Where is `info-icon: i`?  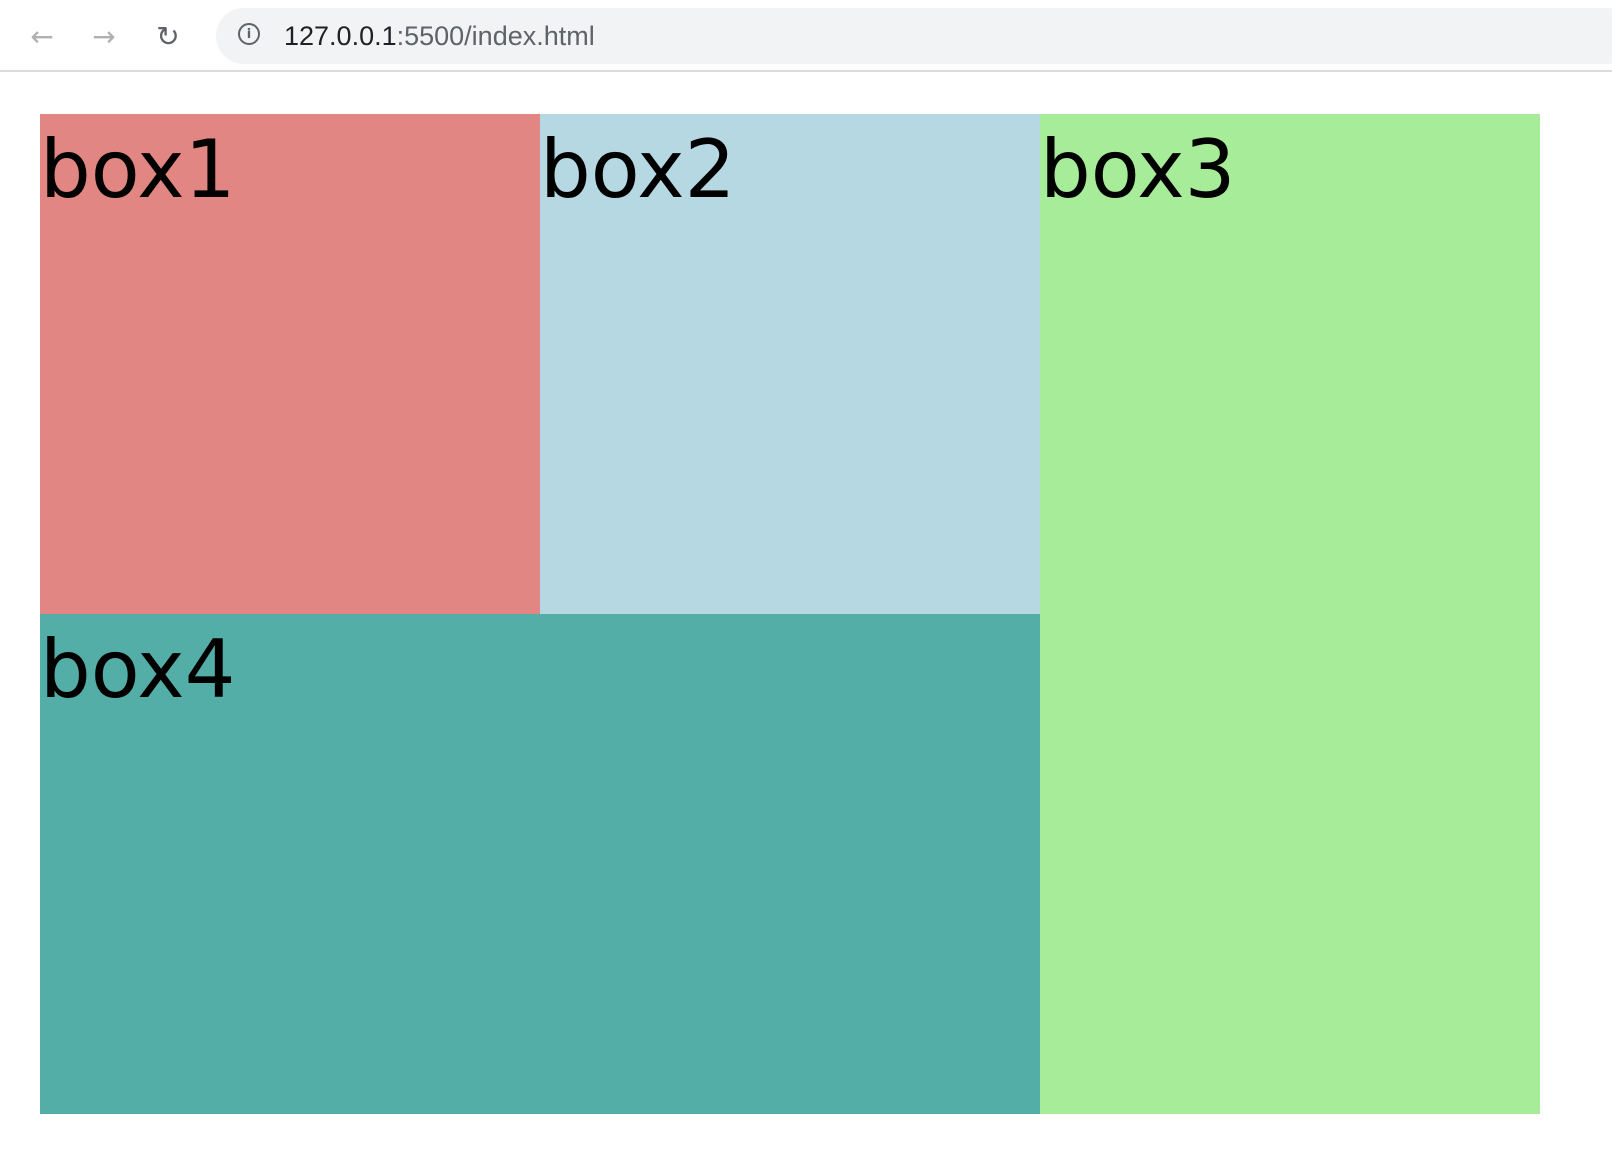 info-icon: i is located at coordinates (249, 34).